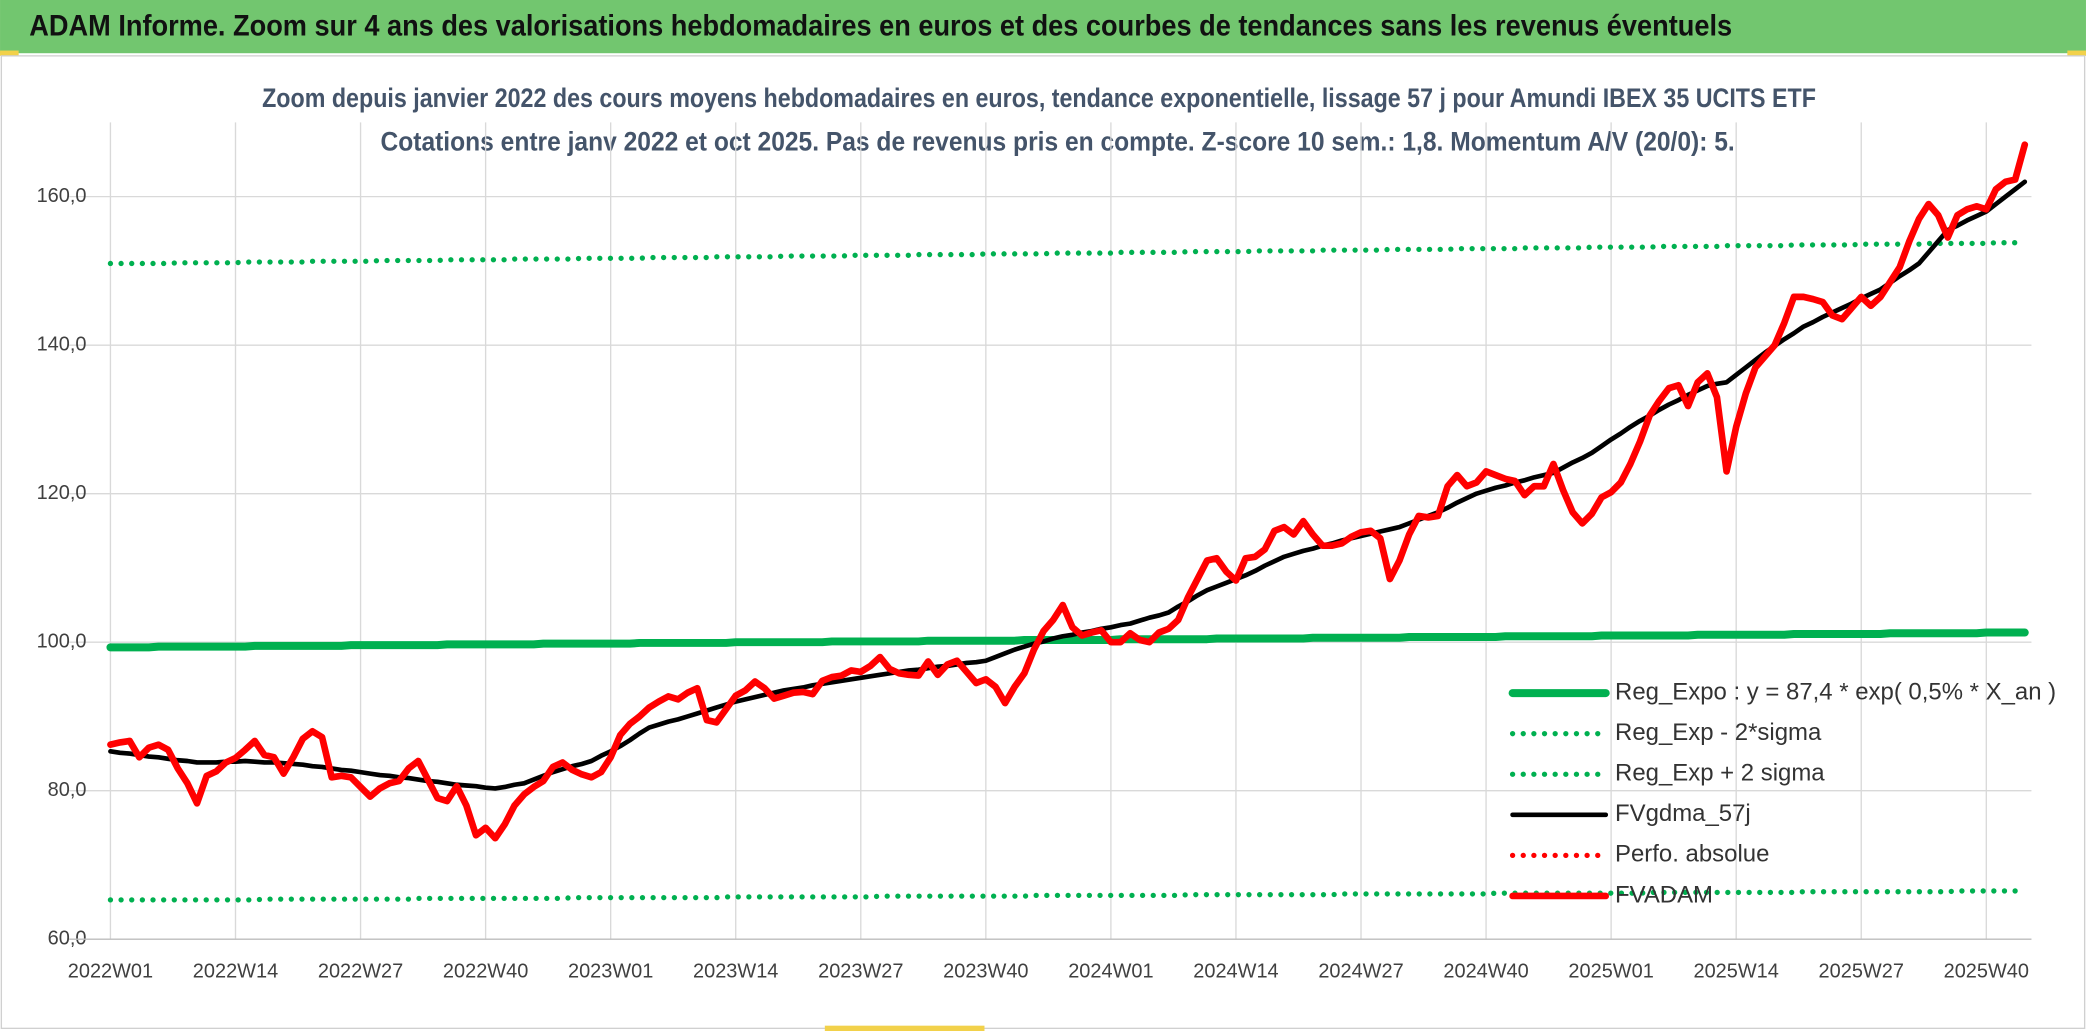 This screenshot has height=1031, width=2086. What do you see at coordinates (1235, 972) in the screenshot?
I see `x-tick-label: 2024W14` at bounding box center [1235, 972].